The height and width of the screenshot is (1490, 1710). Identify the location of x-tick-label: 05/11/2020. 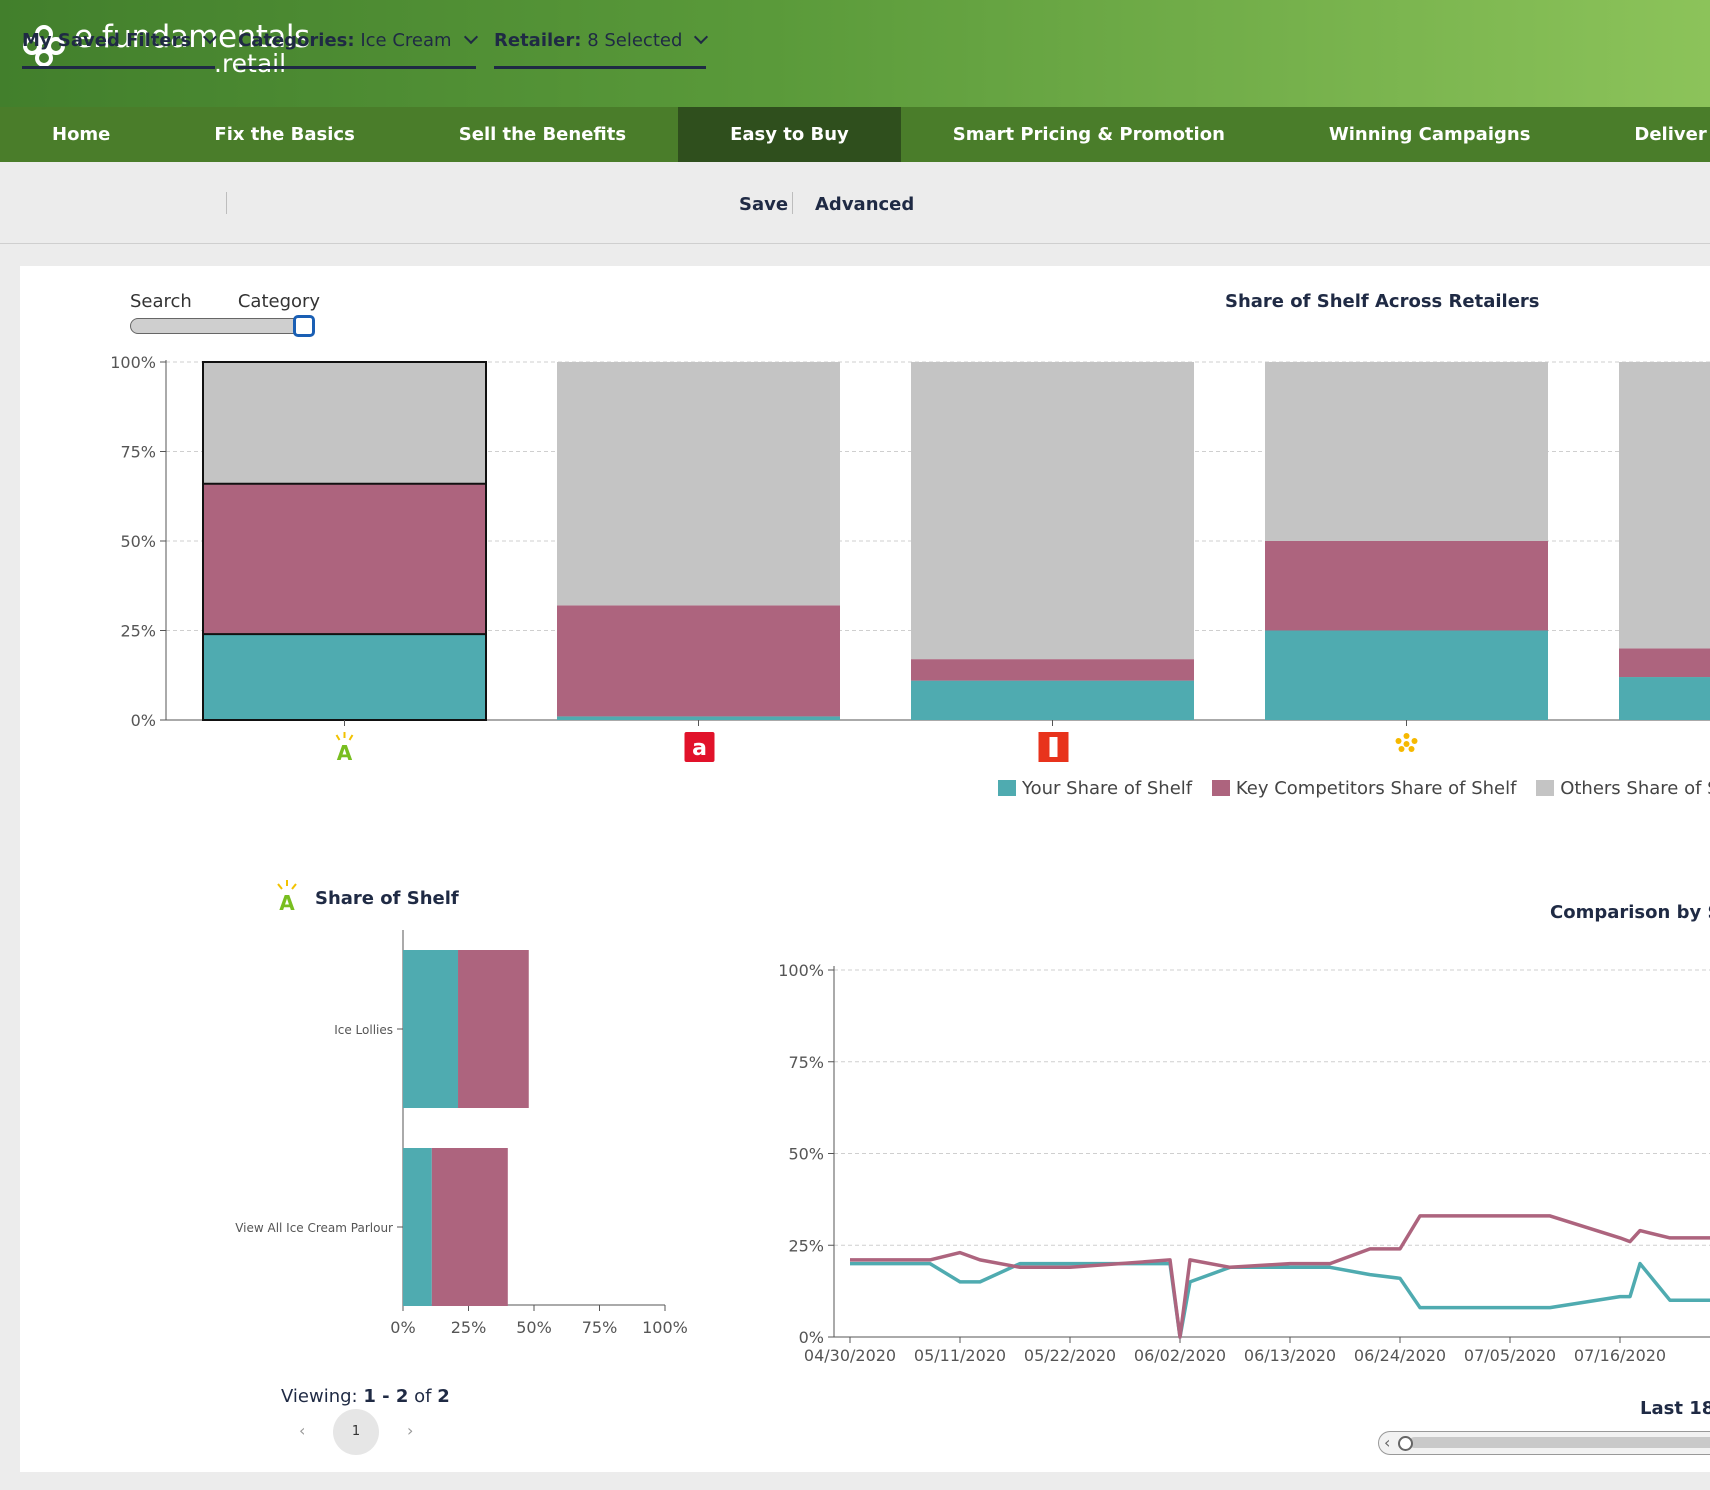
(960, 1355).